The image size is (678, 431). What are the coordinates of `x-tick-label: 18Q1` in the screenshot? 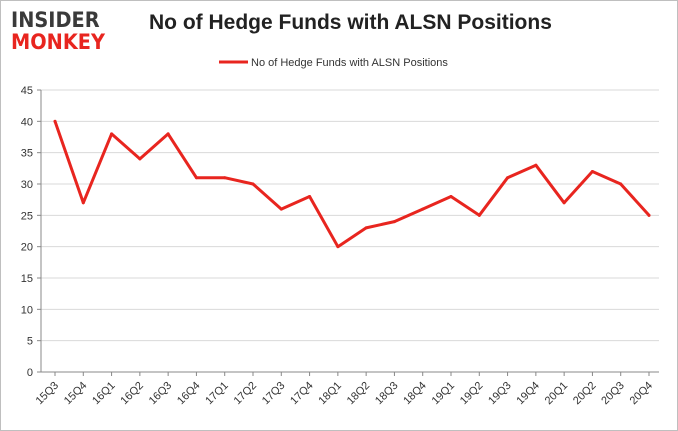 It's located at (330, 394).